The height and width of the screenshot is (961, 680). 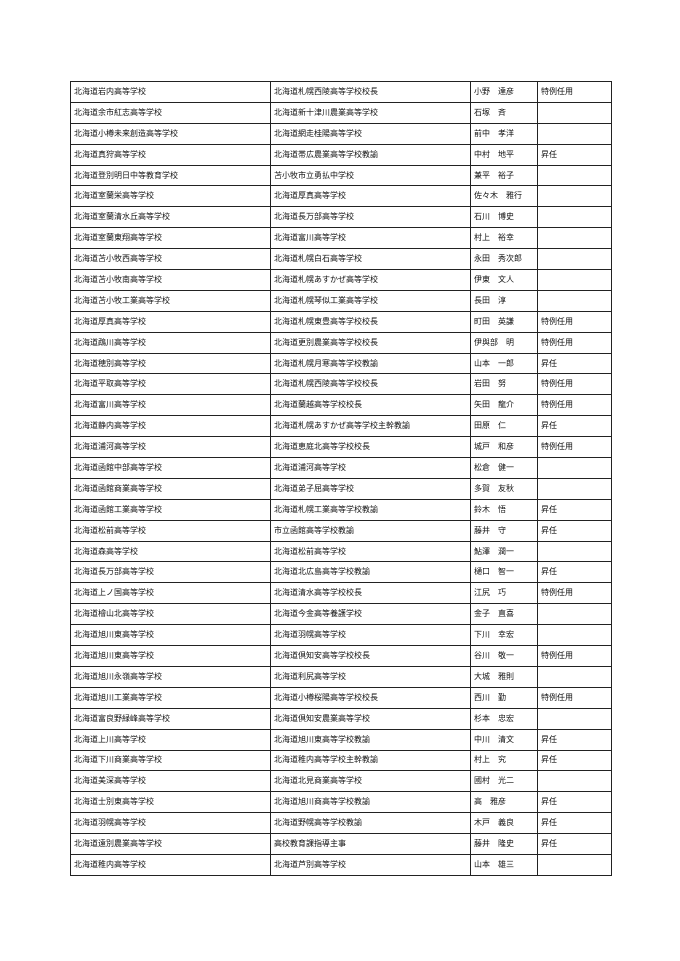 I want to click on given-name: 龍介, so click(x=506, y=405).